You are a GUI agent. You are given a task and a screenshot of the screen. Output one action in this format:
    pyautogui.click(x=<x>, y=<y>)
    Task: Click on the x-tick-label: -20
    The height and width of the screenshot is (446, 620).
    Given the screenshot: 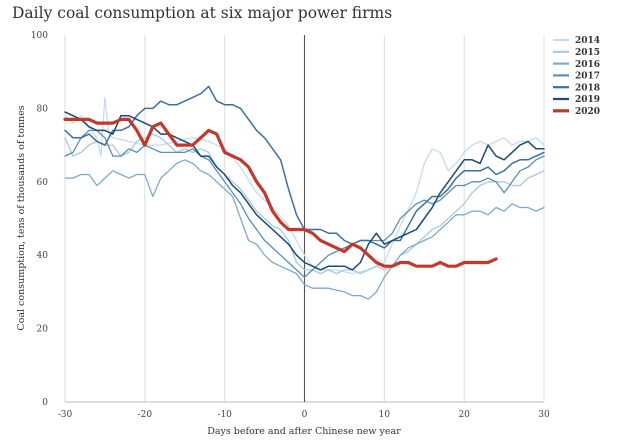 What is the action you would take?
    pyautogui.click(x=145, y=415)
    